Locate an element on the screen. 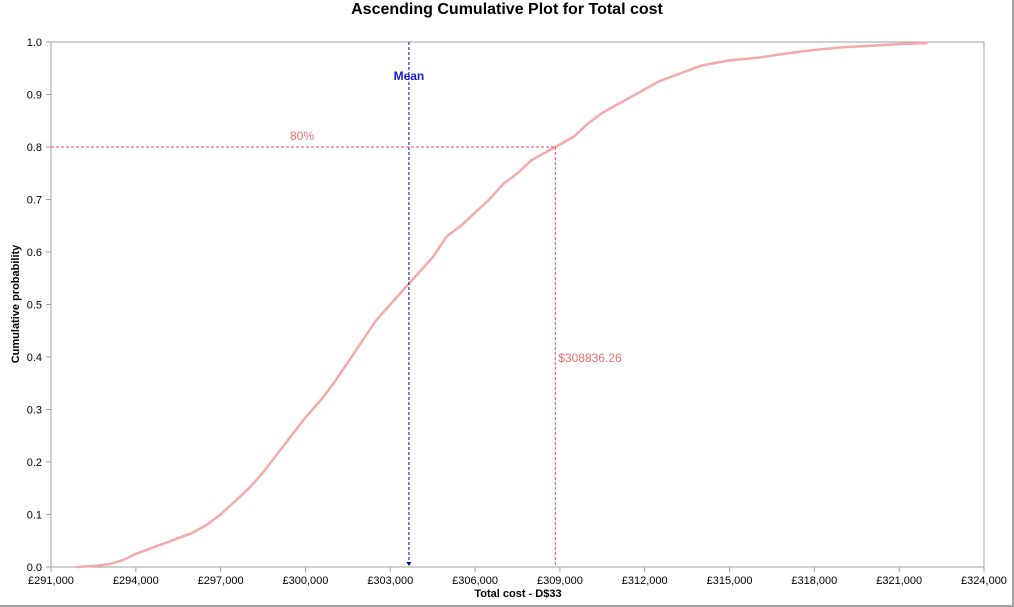  y-tick-label: 0.3 is located at coordinates (34, 411).